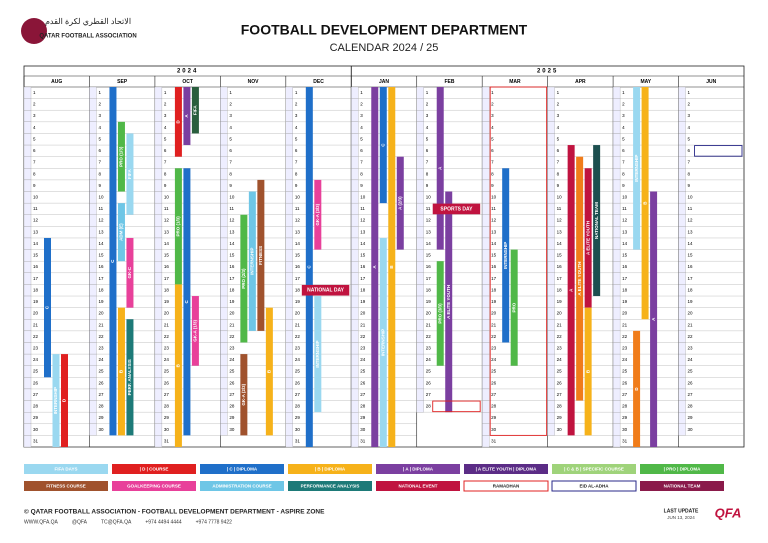  Describe the element at coordinates (682, 486) in the screenshot. I see `legend-label: NATIONAL TEAM` at that location.